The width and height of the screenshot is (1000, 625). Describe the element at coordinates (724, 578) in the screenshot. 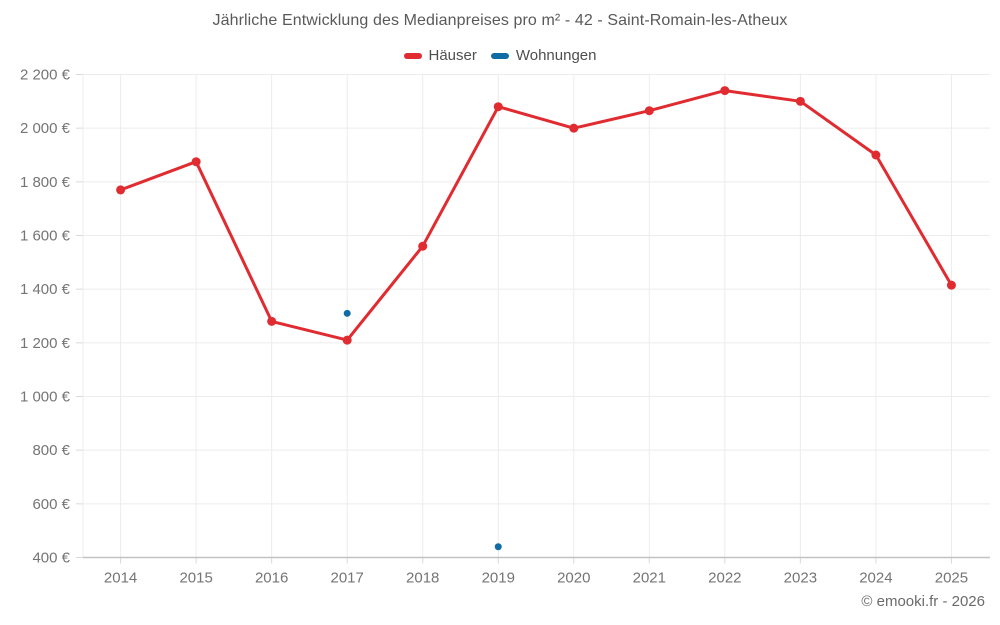

I see `x-axis-label: 2022` at that location.